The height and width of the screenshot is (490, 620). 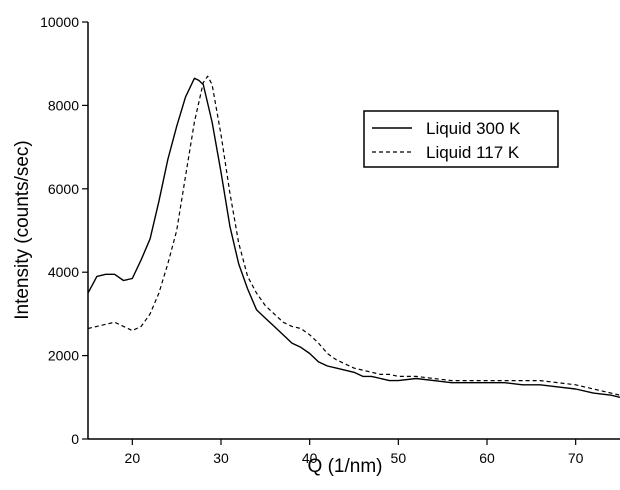 What do you see at coordinates (345, 466) in the screenshot?
I see `x-axis-title: Q (1/nm)` at bounding box center [345, 466].